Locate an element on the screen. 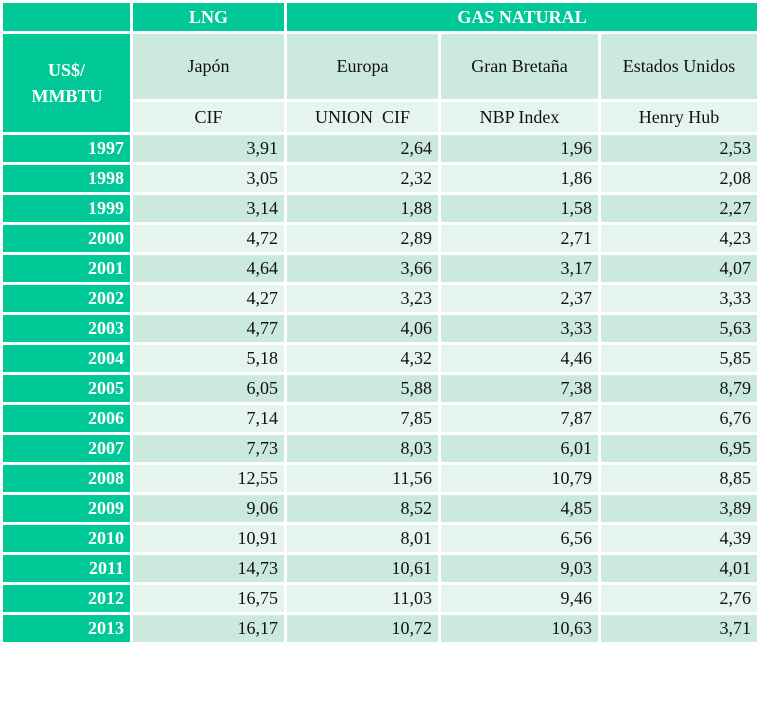 The image size is (757, 708). index-cif: CIF is located at coordinates (208, 117).